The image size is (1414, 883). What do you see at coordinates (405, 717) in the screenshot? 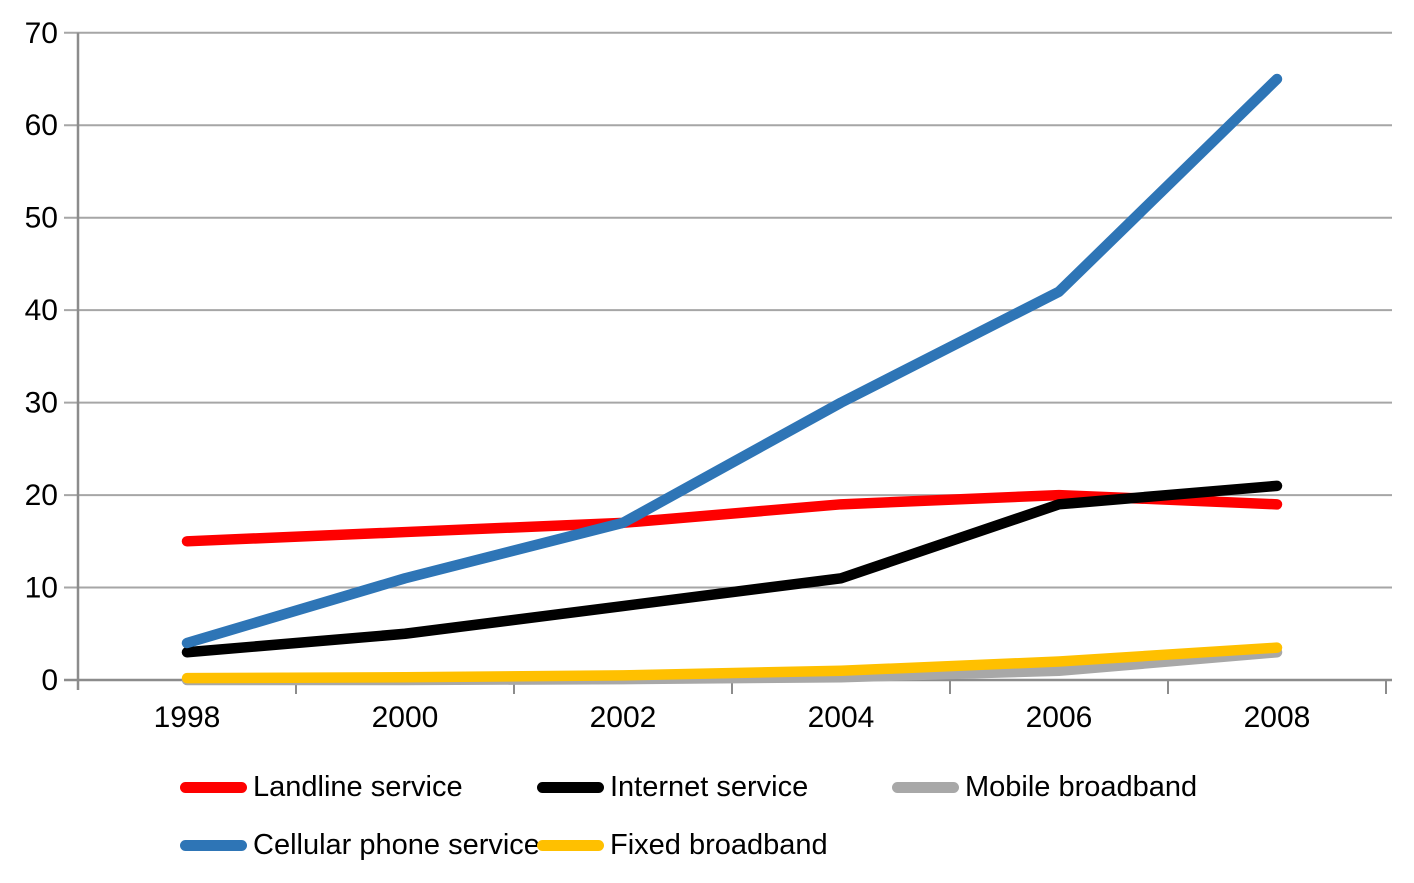
I see `x-axis-tick-label: 2000` at bounding box center [405, 717].